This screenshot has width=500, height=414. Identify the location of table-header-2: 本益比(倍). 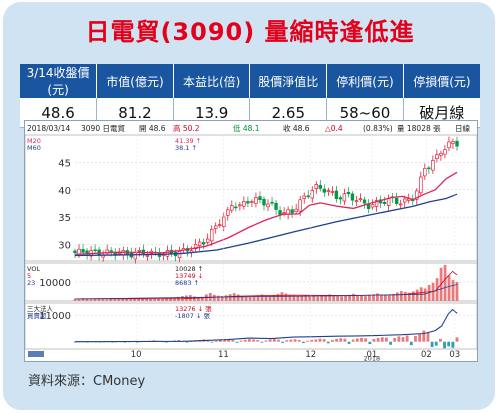
(212, 81).